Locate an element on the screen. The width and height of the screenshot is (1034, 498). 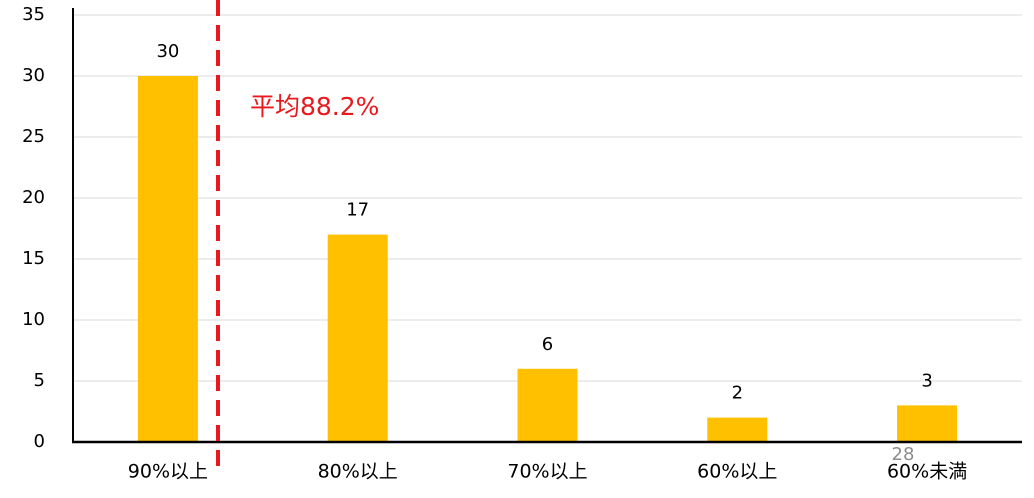
x-tick-label: 70%以上 is located at coordinates (547, 472).